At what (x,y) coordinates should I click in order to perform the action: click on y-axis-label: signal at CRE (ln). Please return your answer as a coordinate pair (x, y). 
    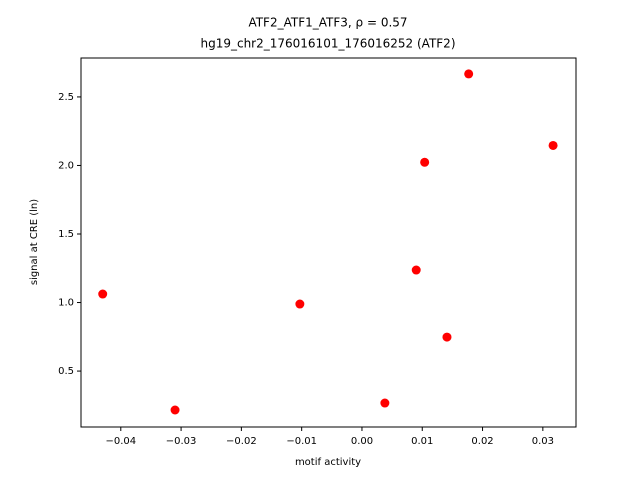
    Looking at the image, I should click on (34, 242).